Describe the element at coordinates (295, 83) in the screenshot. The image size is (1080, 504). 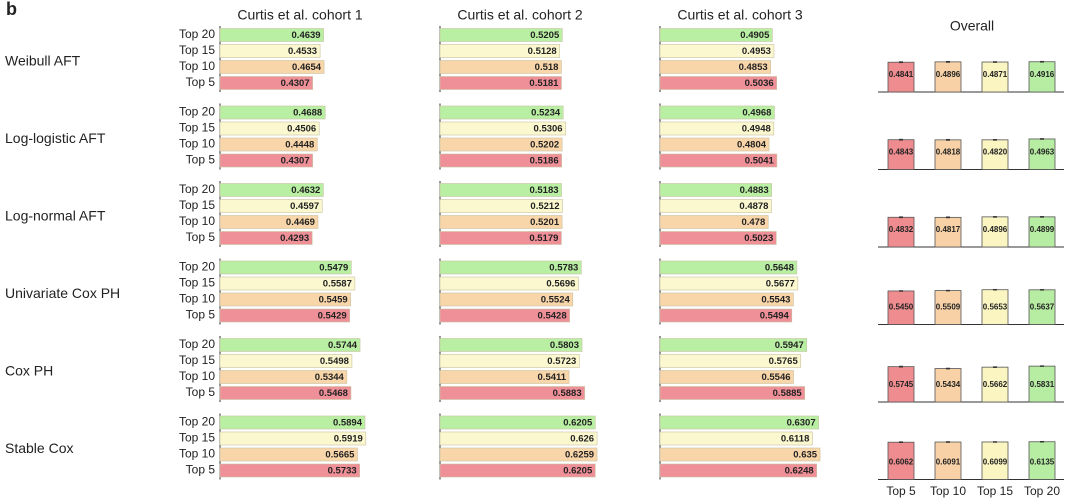
I see `value-label: 0.4307` at that location.